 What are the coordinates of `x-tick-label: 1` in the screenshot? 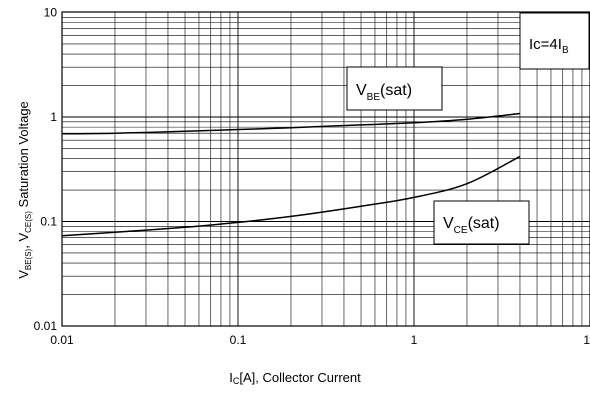 It's located at (414, 340).